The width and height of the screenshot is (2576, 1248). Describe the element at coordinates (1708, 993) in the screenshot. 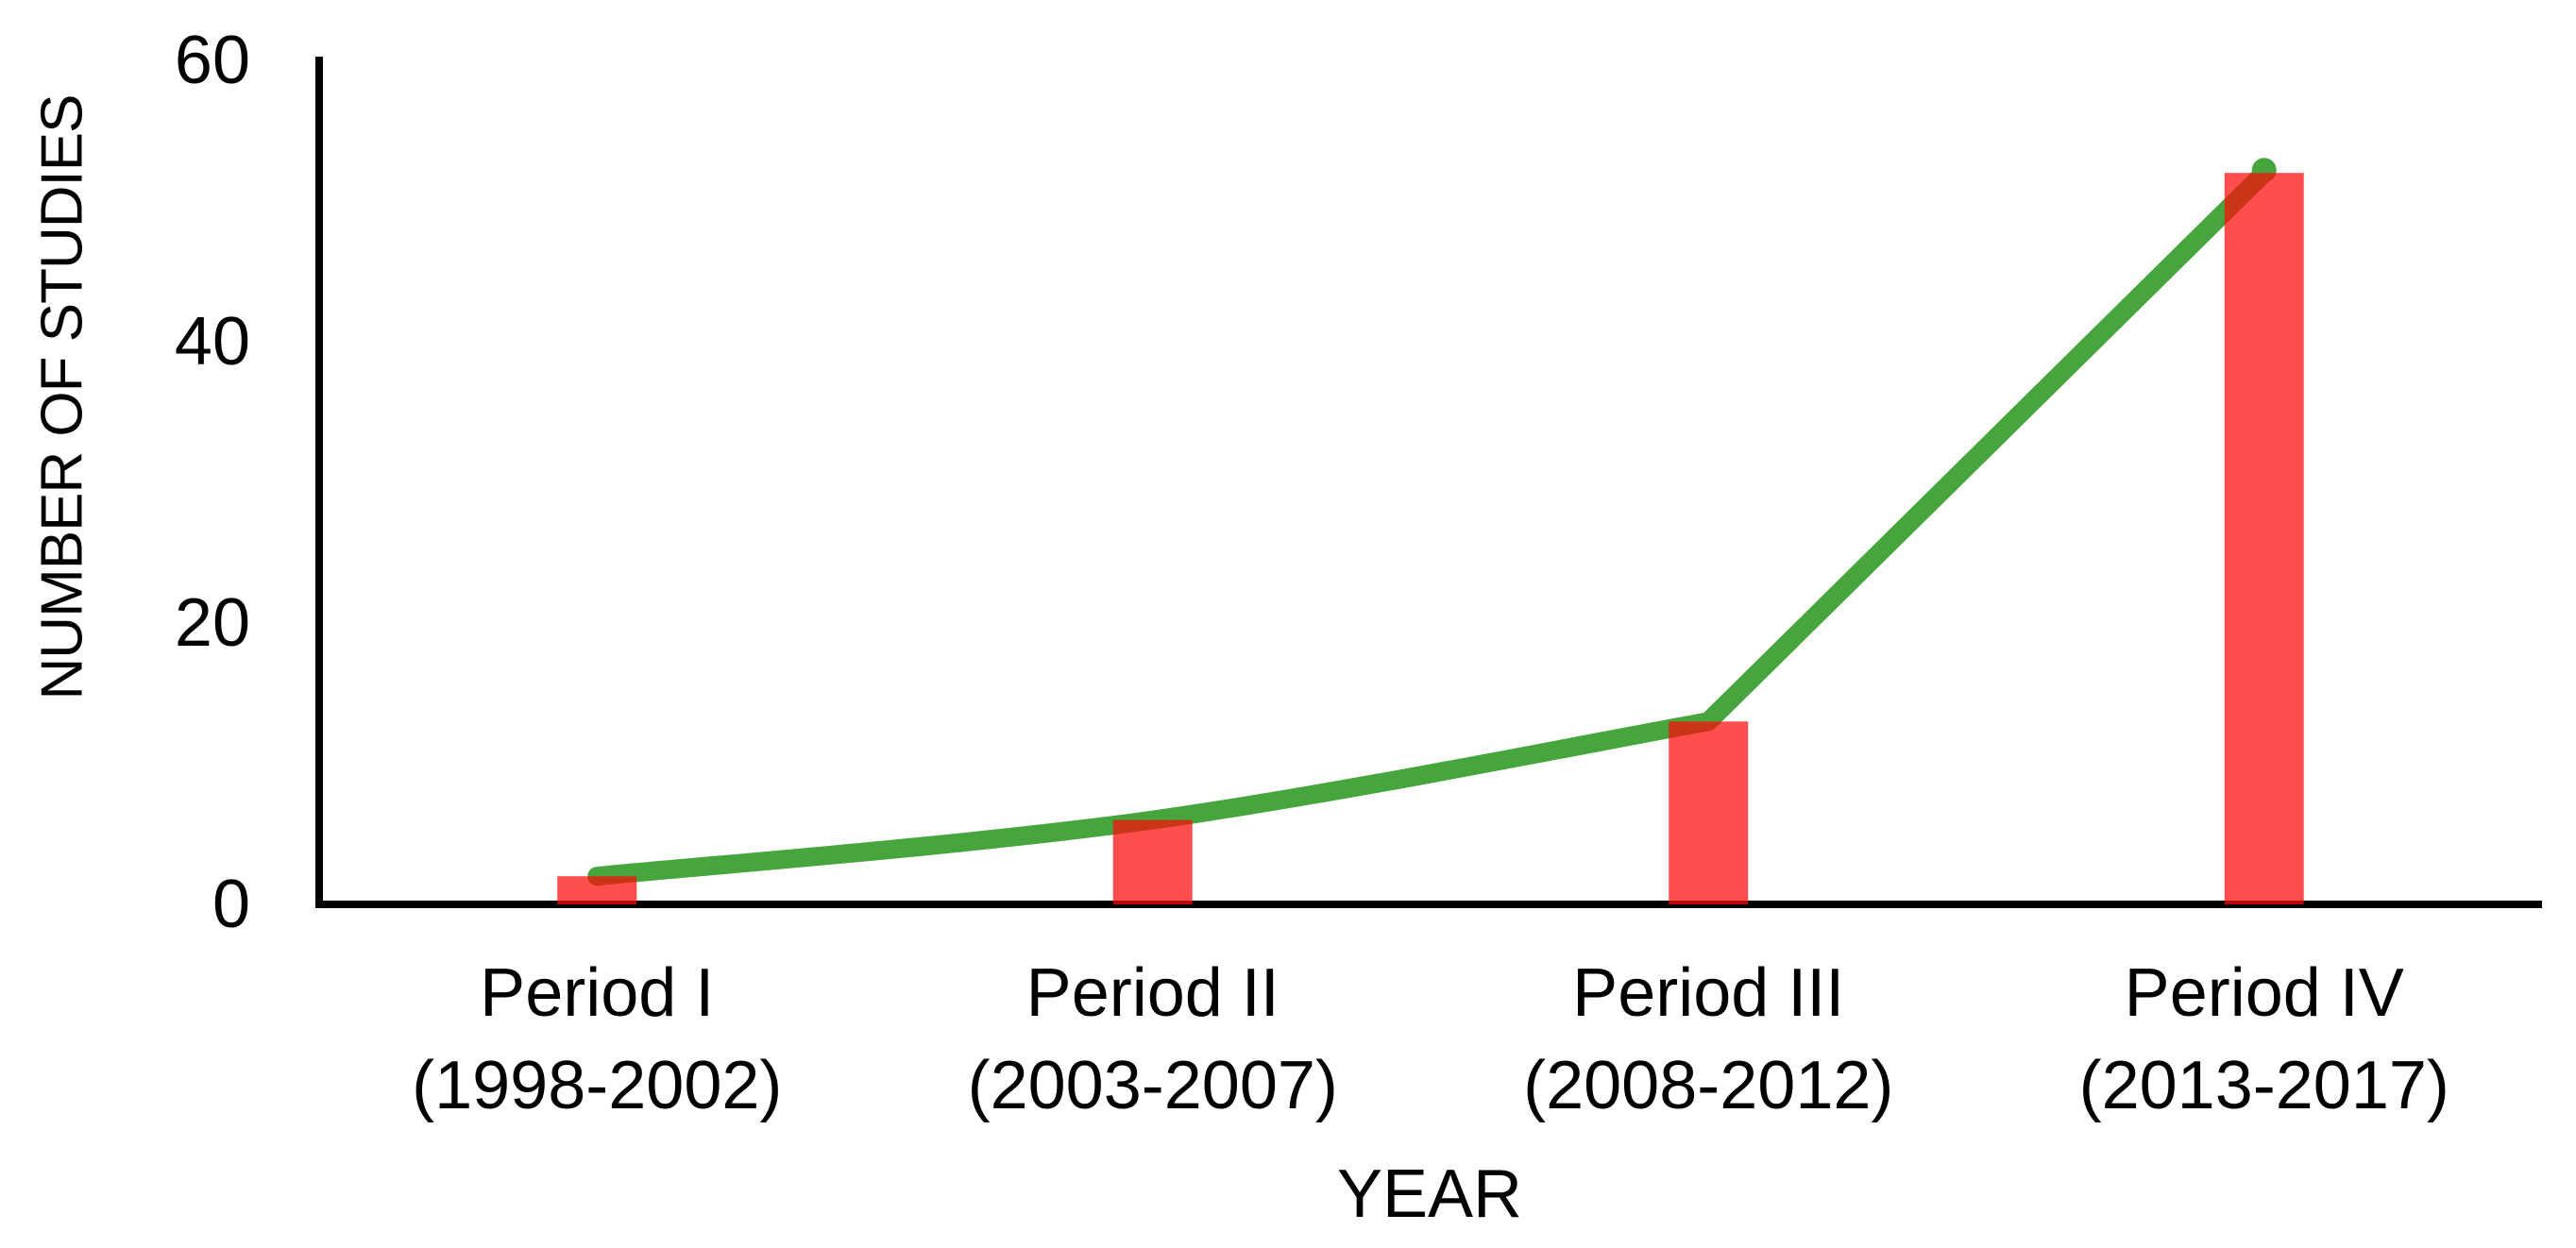

I see `category-period-text: Period III` at that location.